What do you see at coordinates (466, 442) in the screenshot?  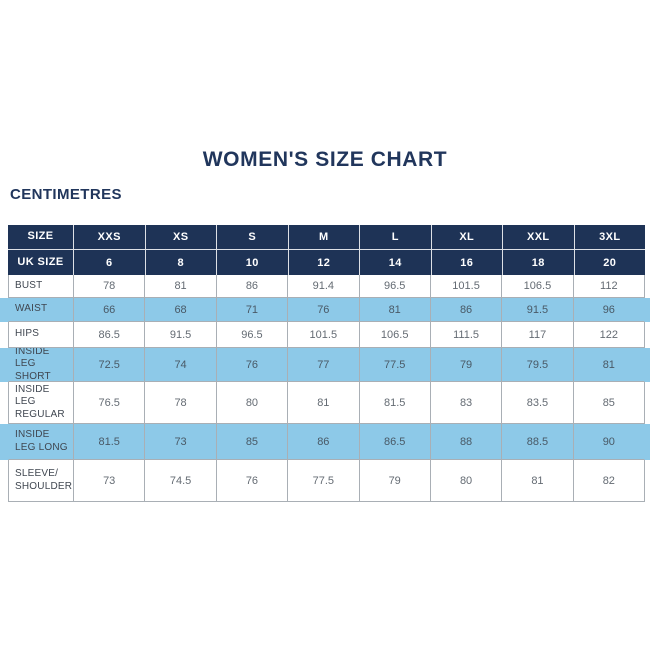 I see `value-cell: 88` at bounding box center [466, 442].